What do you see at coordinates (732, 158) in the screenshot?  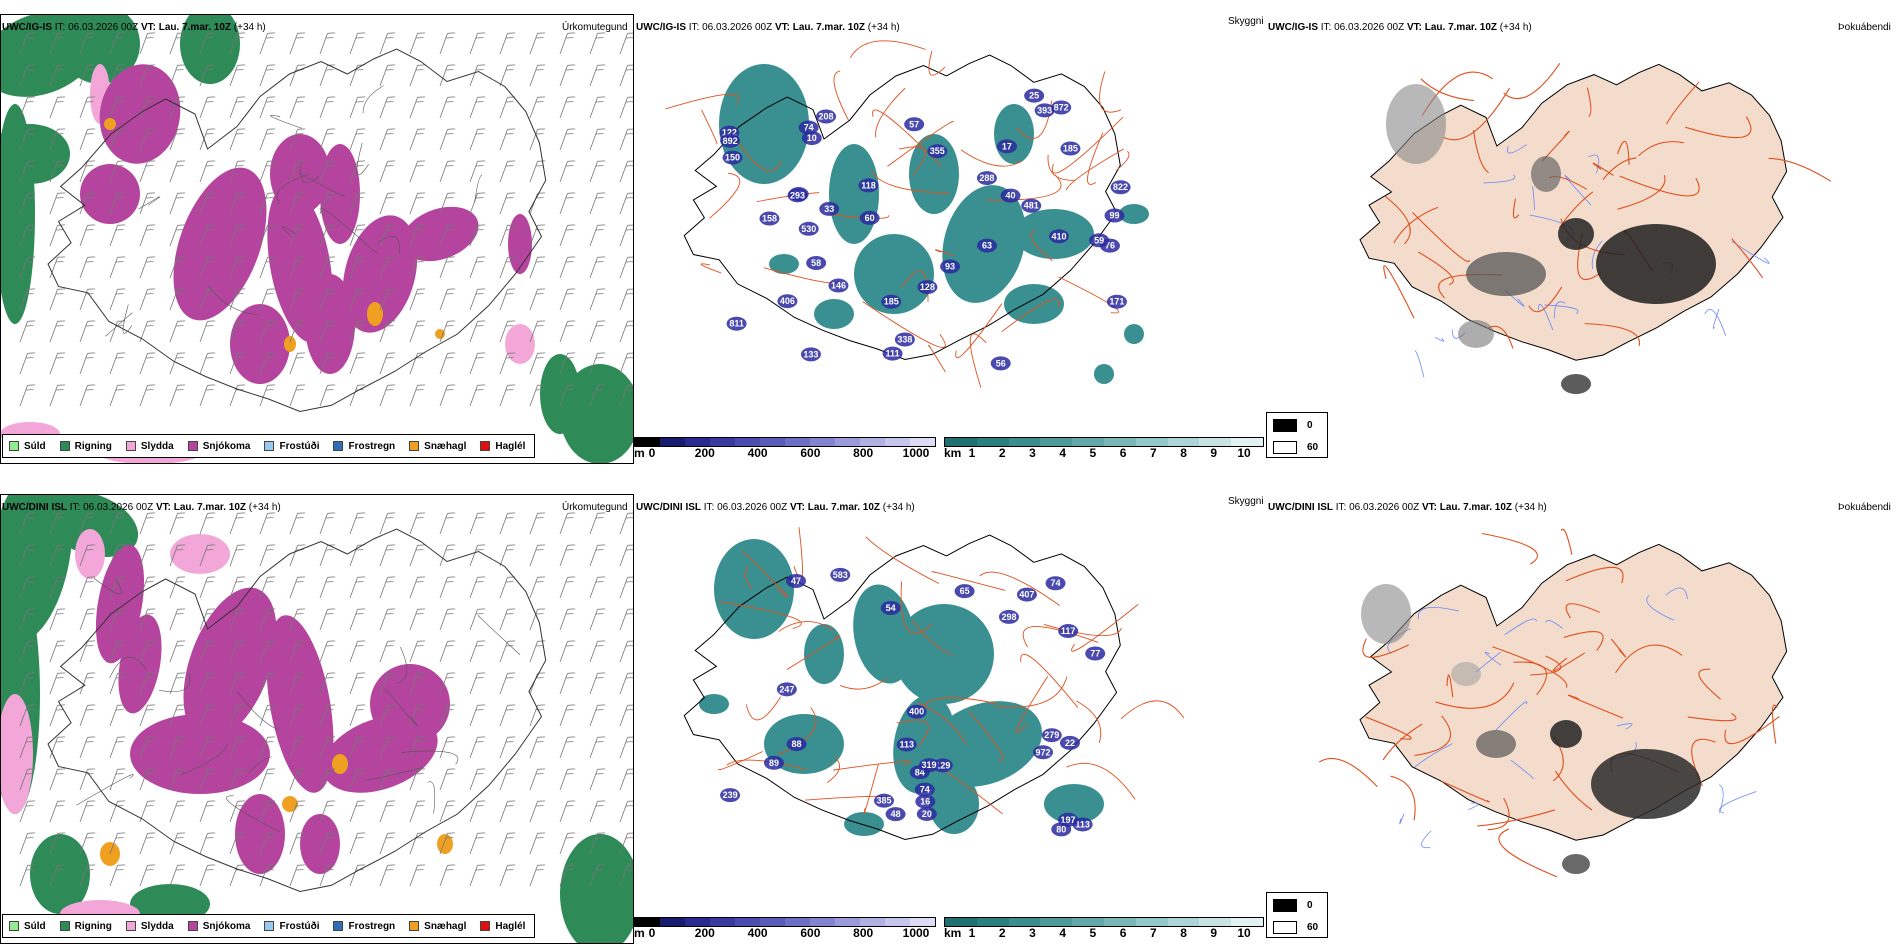 I see `cloud-base-value: 150` at bounding box center [732, 158].